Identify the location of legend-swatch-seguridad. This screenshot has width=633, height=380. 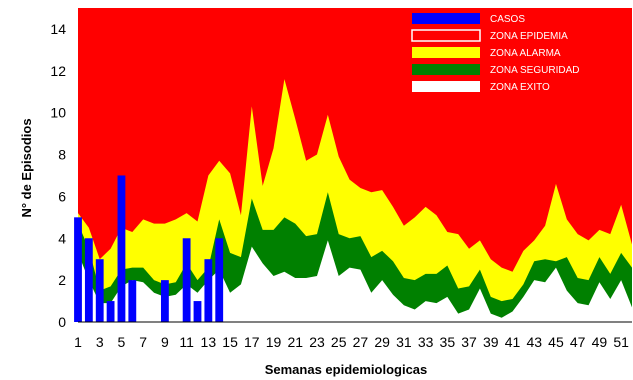
(446, 69).